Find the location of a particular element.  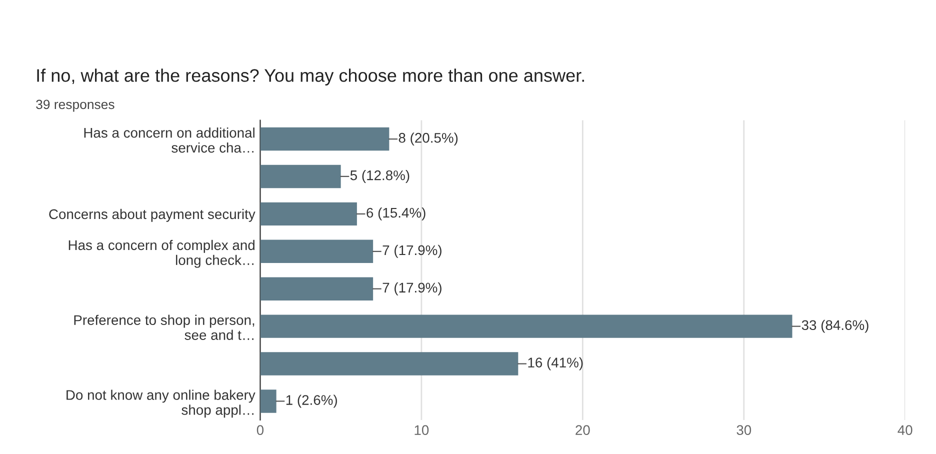

data-label: 8 (20.5%) is located at coordinates (428, 139).